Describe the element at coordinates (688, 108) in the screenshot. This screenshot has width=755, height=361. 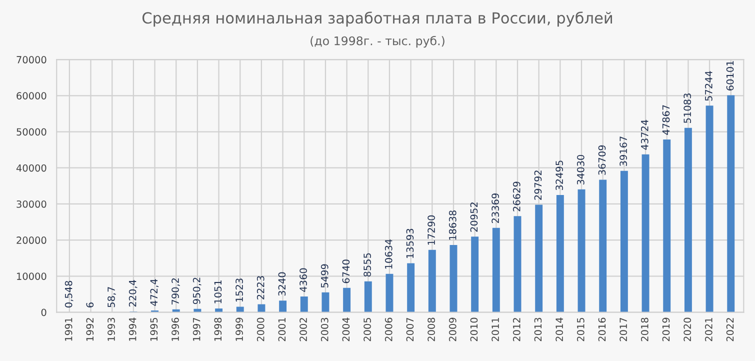
I see `data-label: 51083` at that location.